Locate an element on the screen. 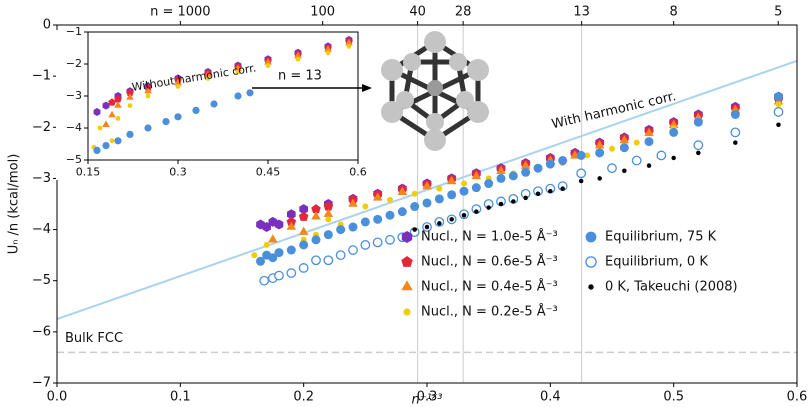 Image resolution: width=810 pixels, height=407 pixels. x-tick-label: 0.6 is located at coordinates (358, 172).